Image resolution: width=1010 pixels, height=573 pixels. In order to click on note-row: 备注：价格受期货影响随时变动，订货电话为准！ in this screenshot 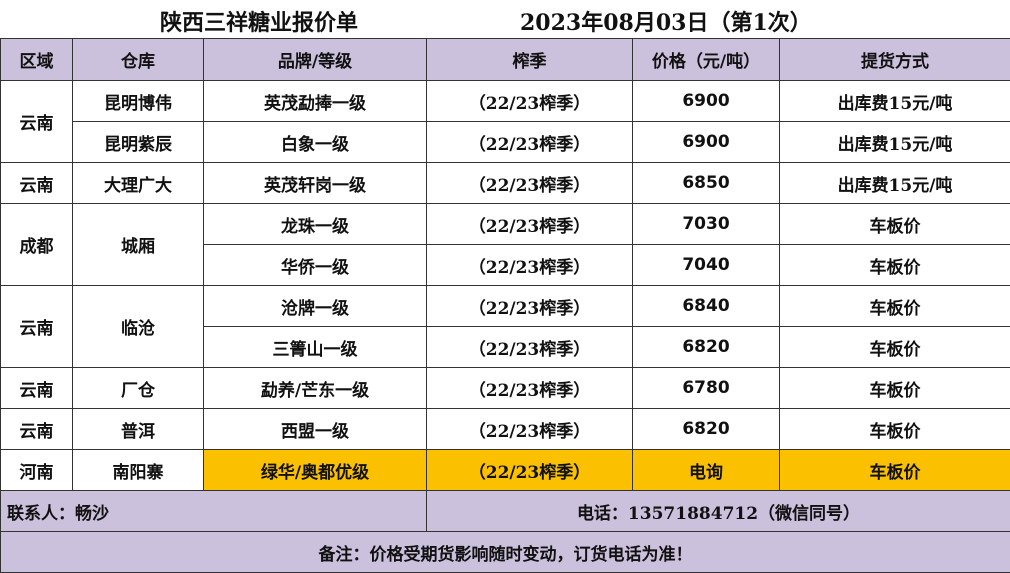, I will do `click(505, 552)`.